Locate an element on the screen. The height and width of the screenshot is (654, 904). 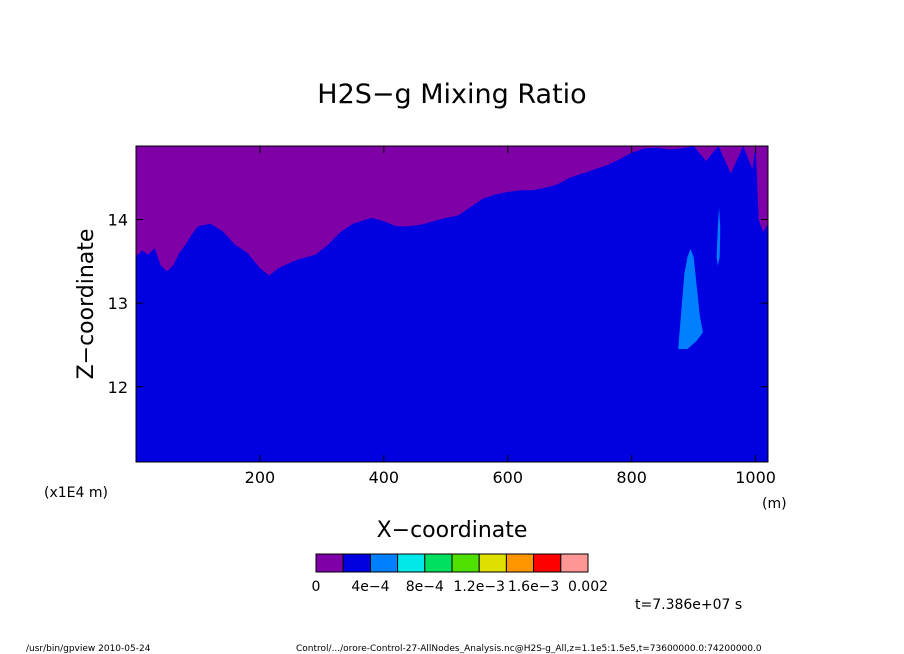
x-tick-label: 200 is located at coordinates (260, 477).